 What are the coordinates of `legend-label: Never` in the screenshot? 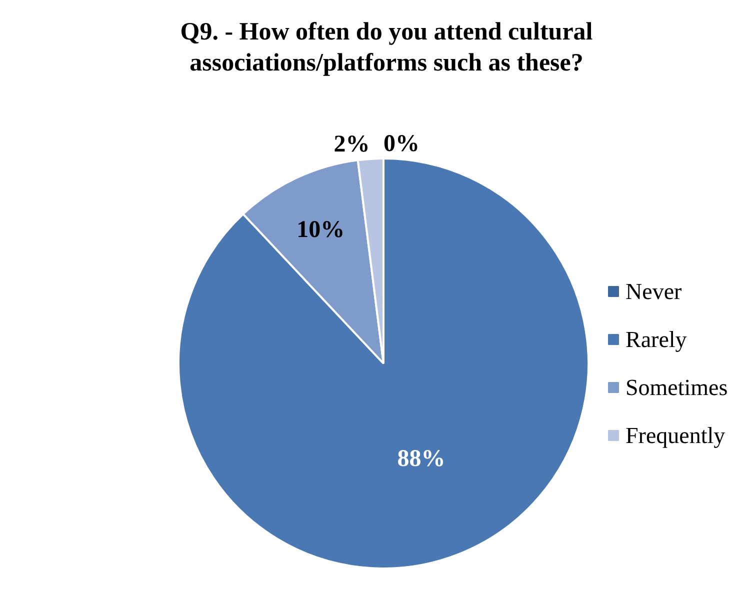 It's located at (654, 291).